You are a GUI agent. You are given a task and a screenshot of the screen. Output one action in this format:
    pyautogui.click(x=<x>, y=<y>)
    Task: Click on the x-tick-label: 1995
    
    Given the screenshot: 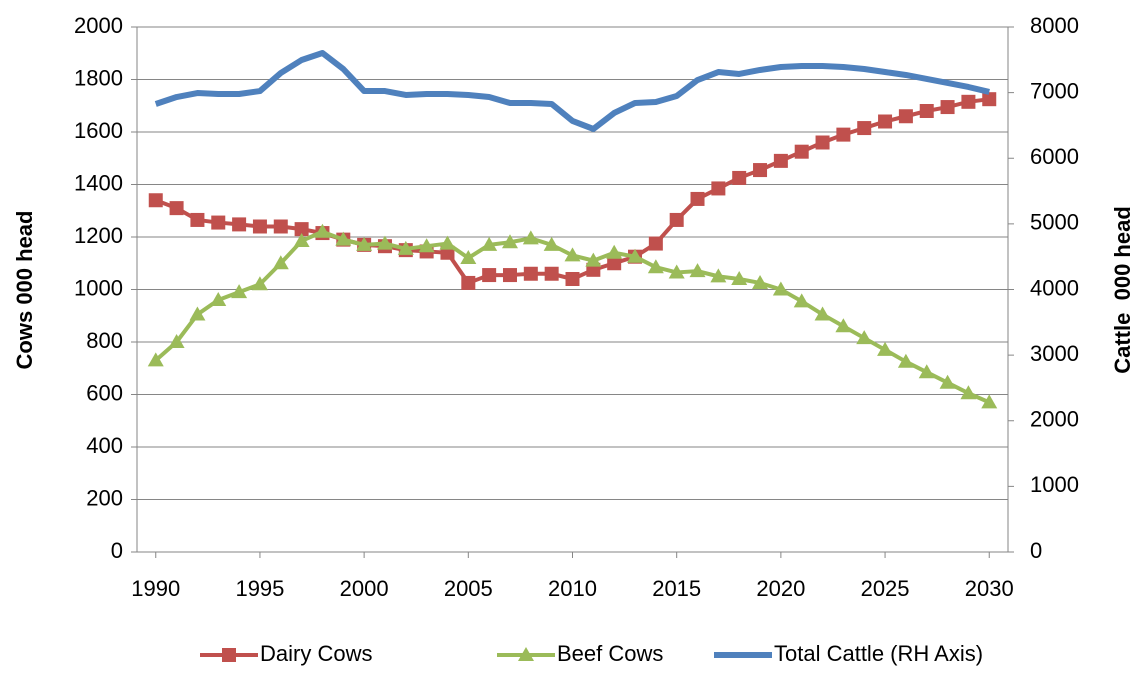 What is the action you would take?
    pyautogui.click(x=259, y=588)
    